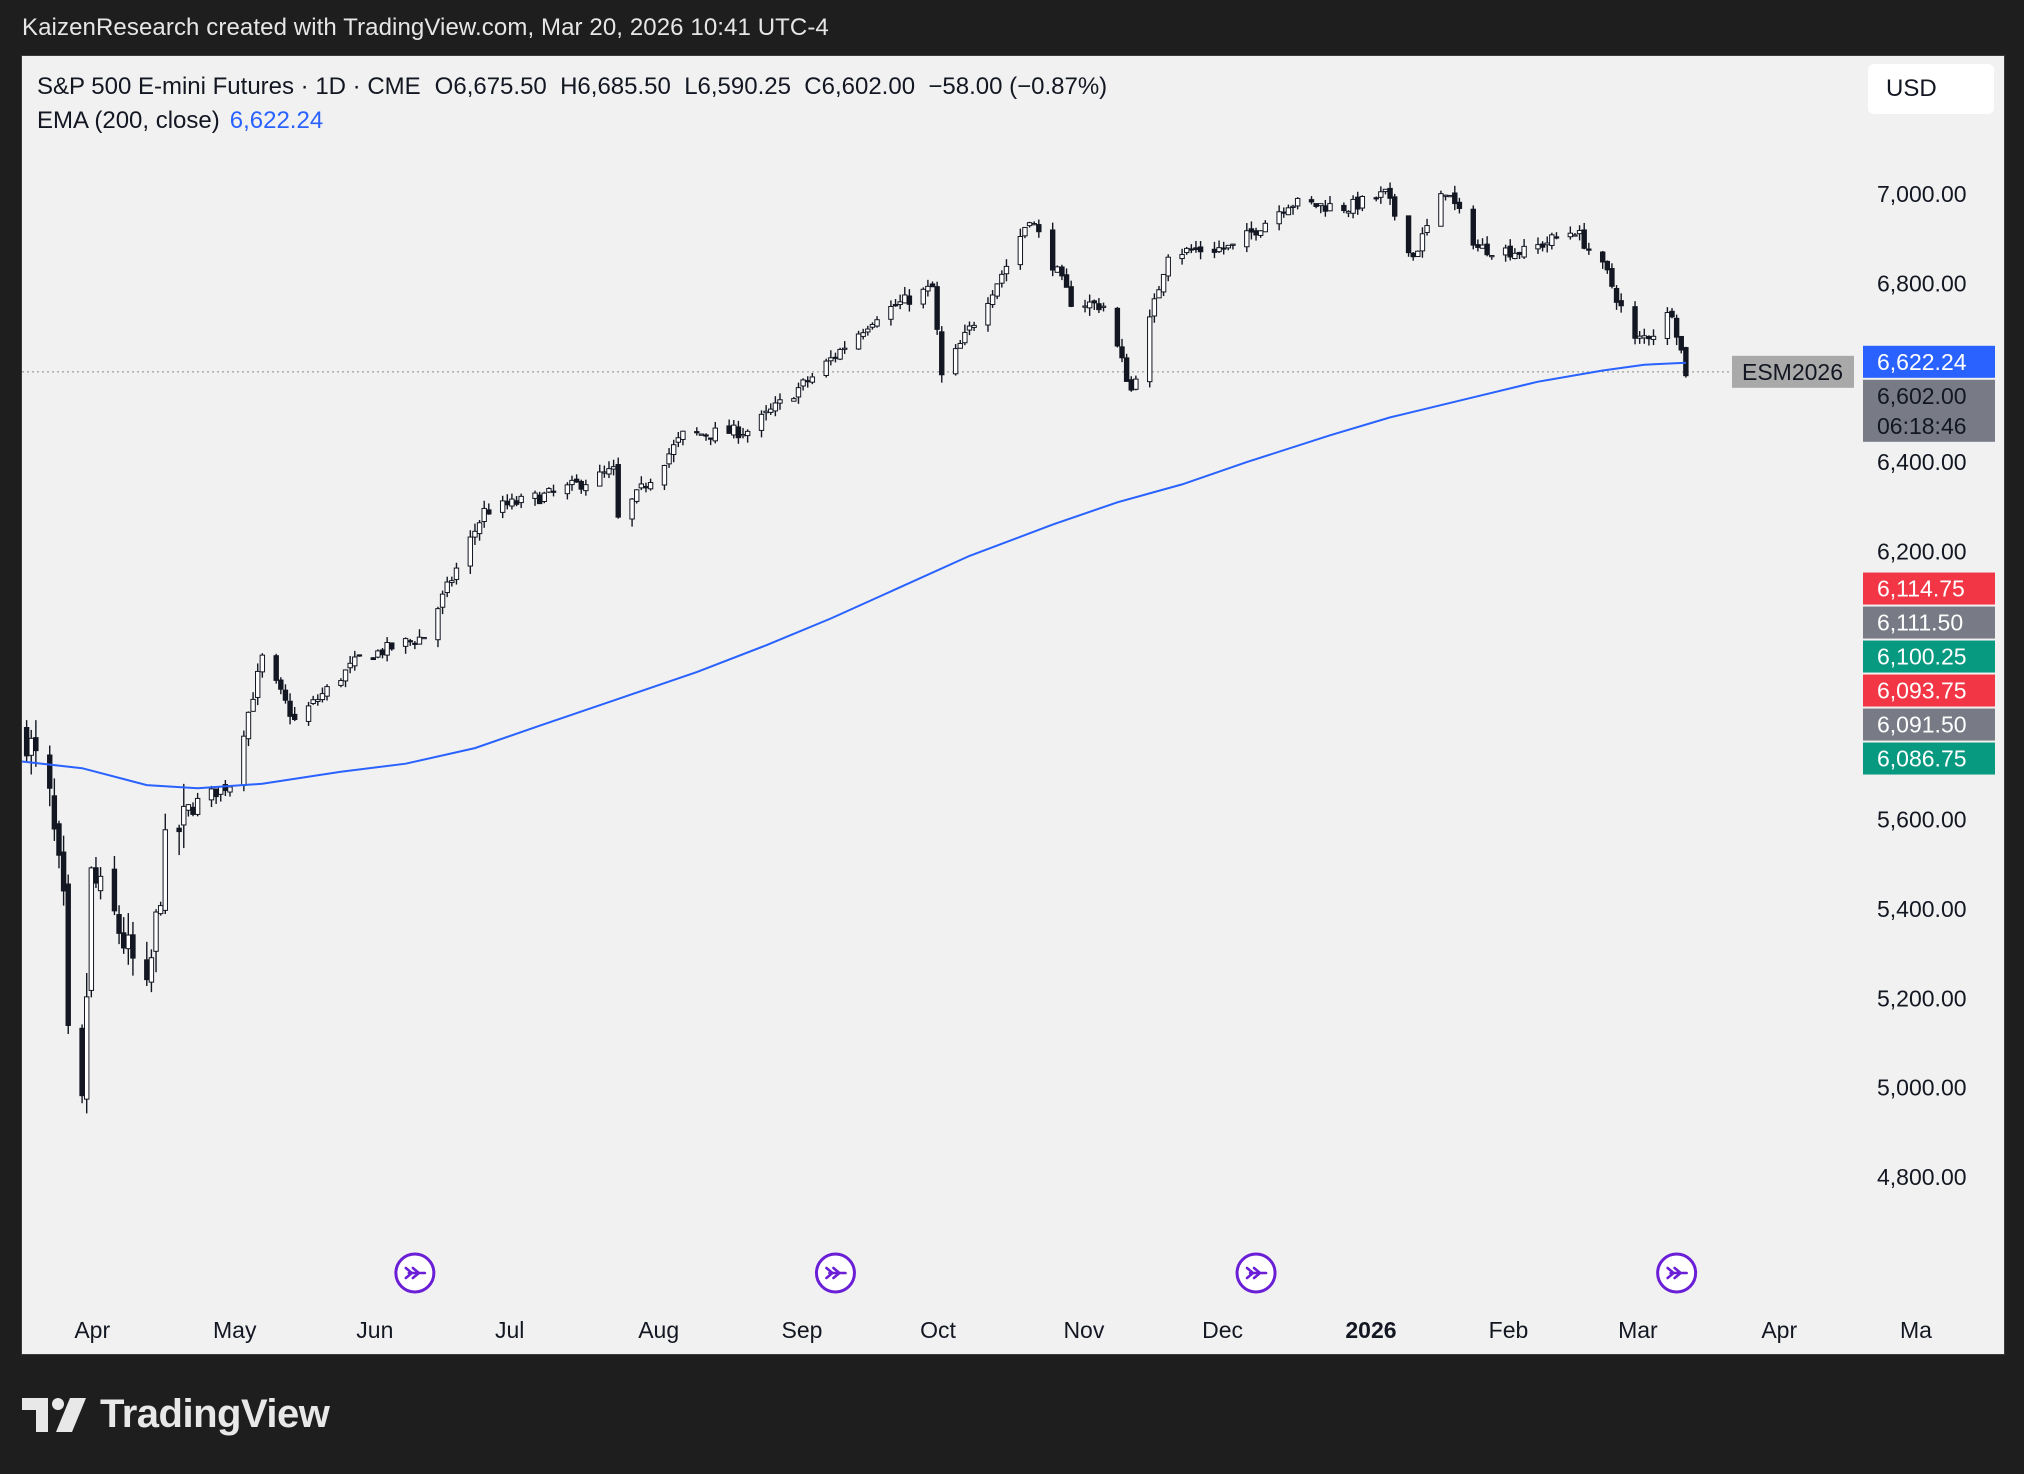 This screenshot has width=2024, height=1474. Describe the element at coordinates (229, 86) in the screenshot. I see `symbol-title: S&P 500 E-mini Futures · 1D · CME` at that location.